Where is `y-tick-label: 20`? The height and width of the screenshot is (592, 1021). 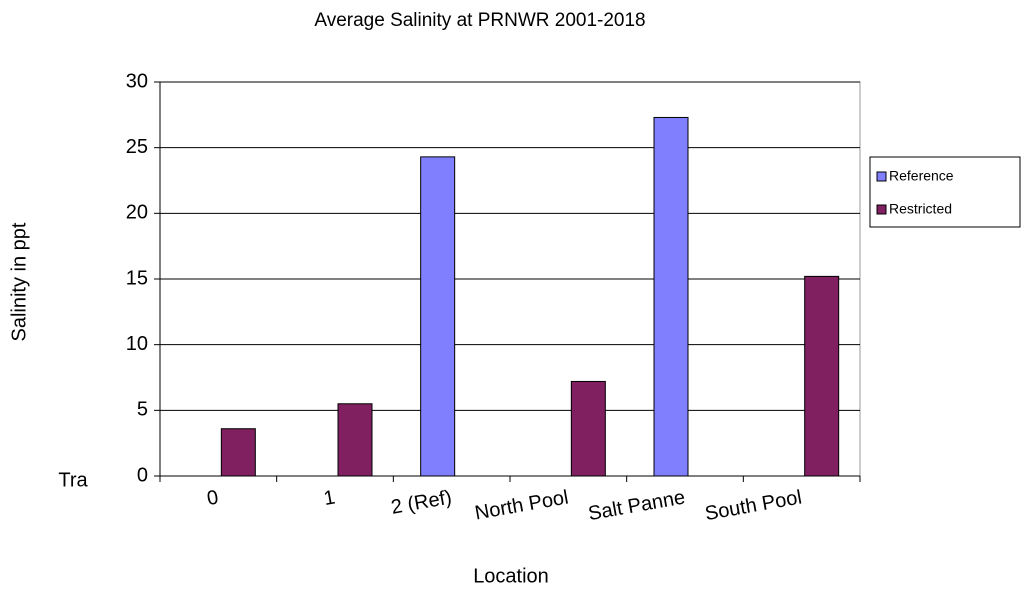 y-tick-label: 20 is located at coordinates (137, 213).